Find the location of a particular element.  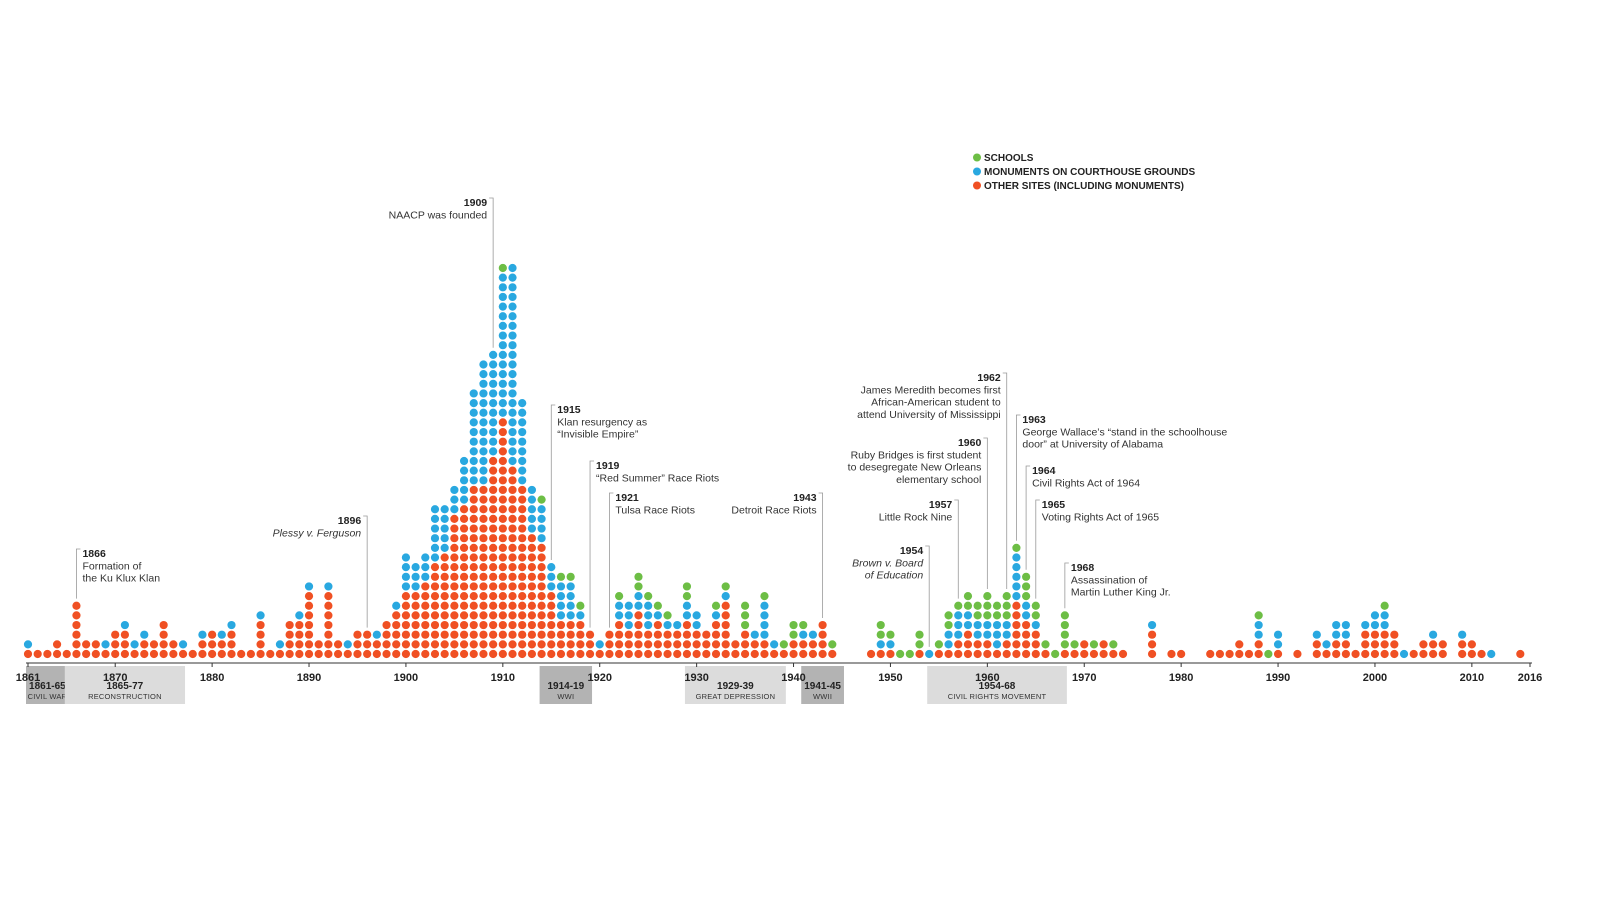

dot-other-2007 is located at coordinates (1442, 644).